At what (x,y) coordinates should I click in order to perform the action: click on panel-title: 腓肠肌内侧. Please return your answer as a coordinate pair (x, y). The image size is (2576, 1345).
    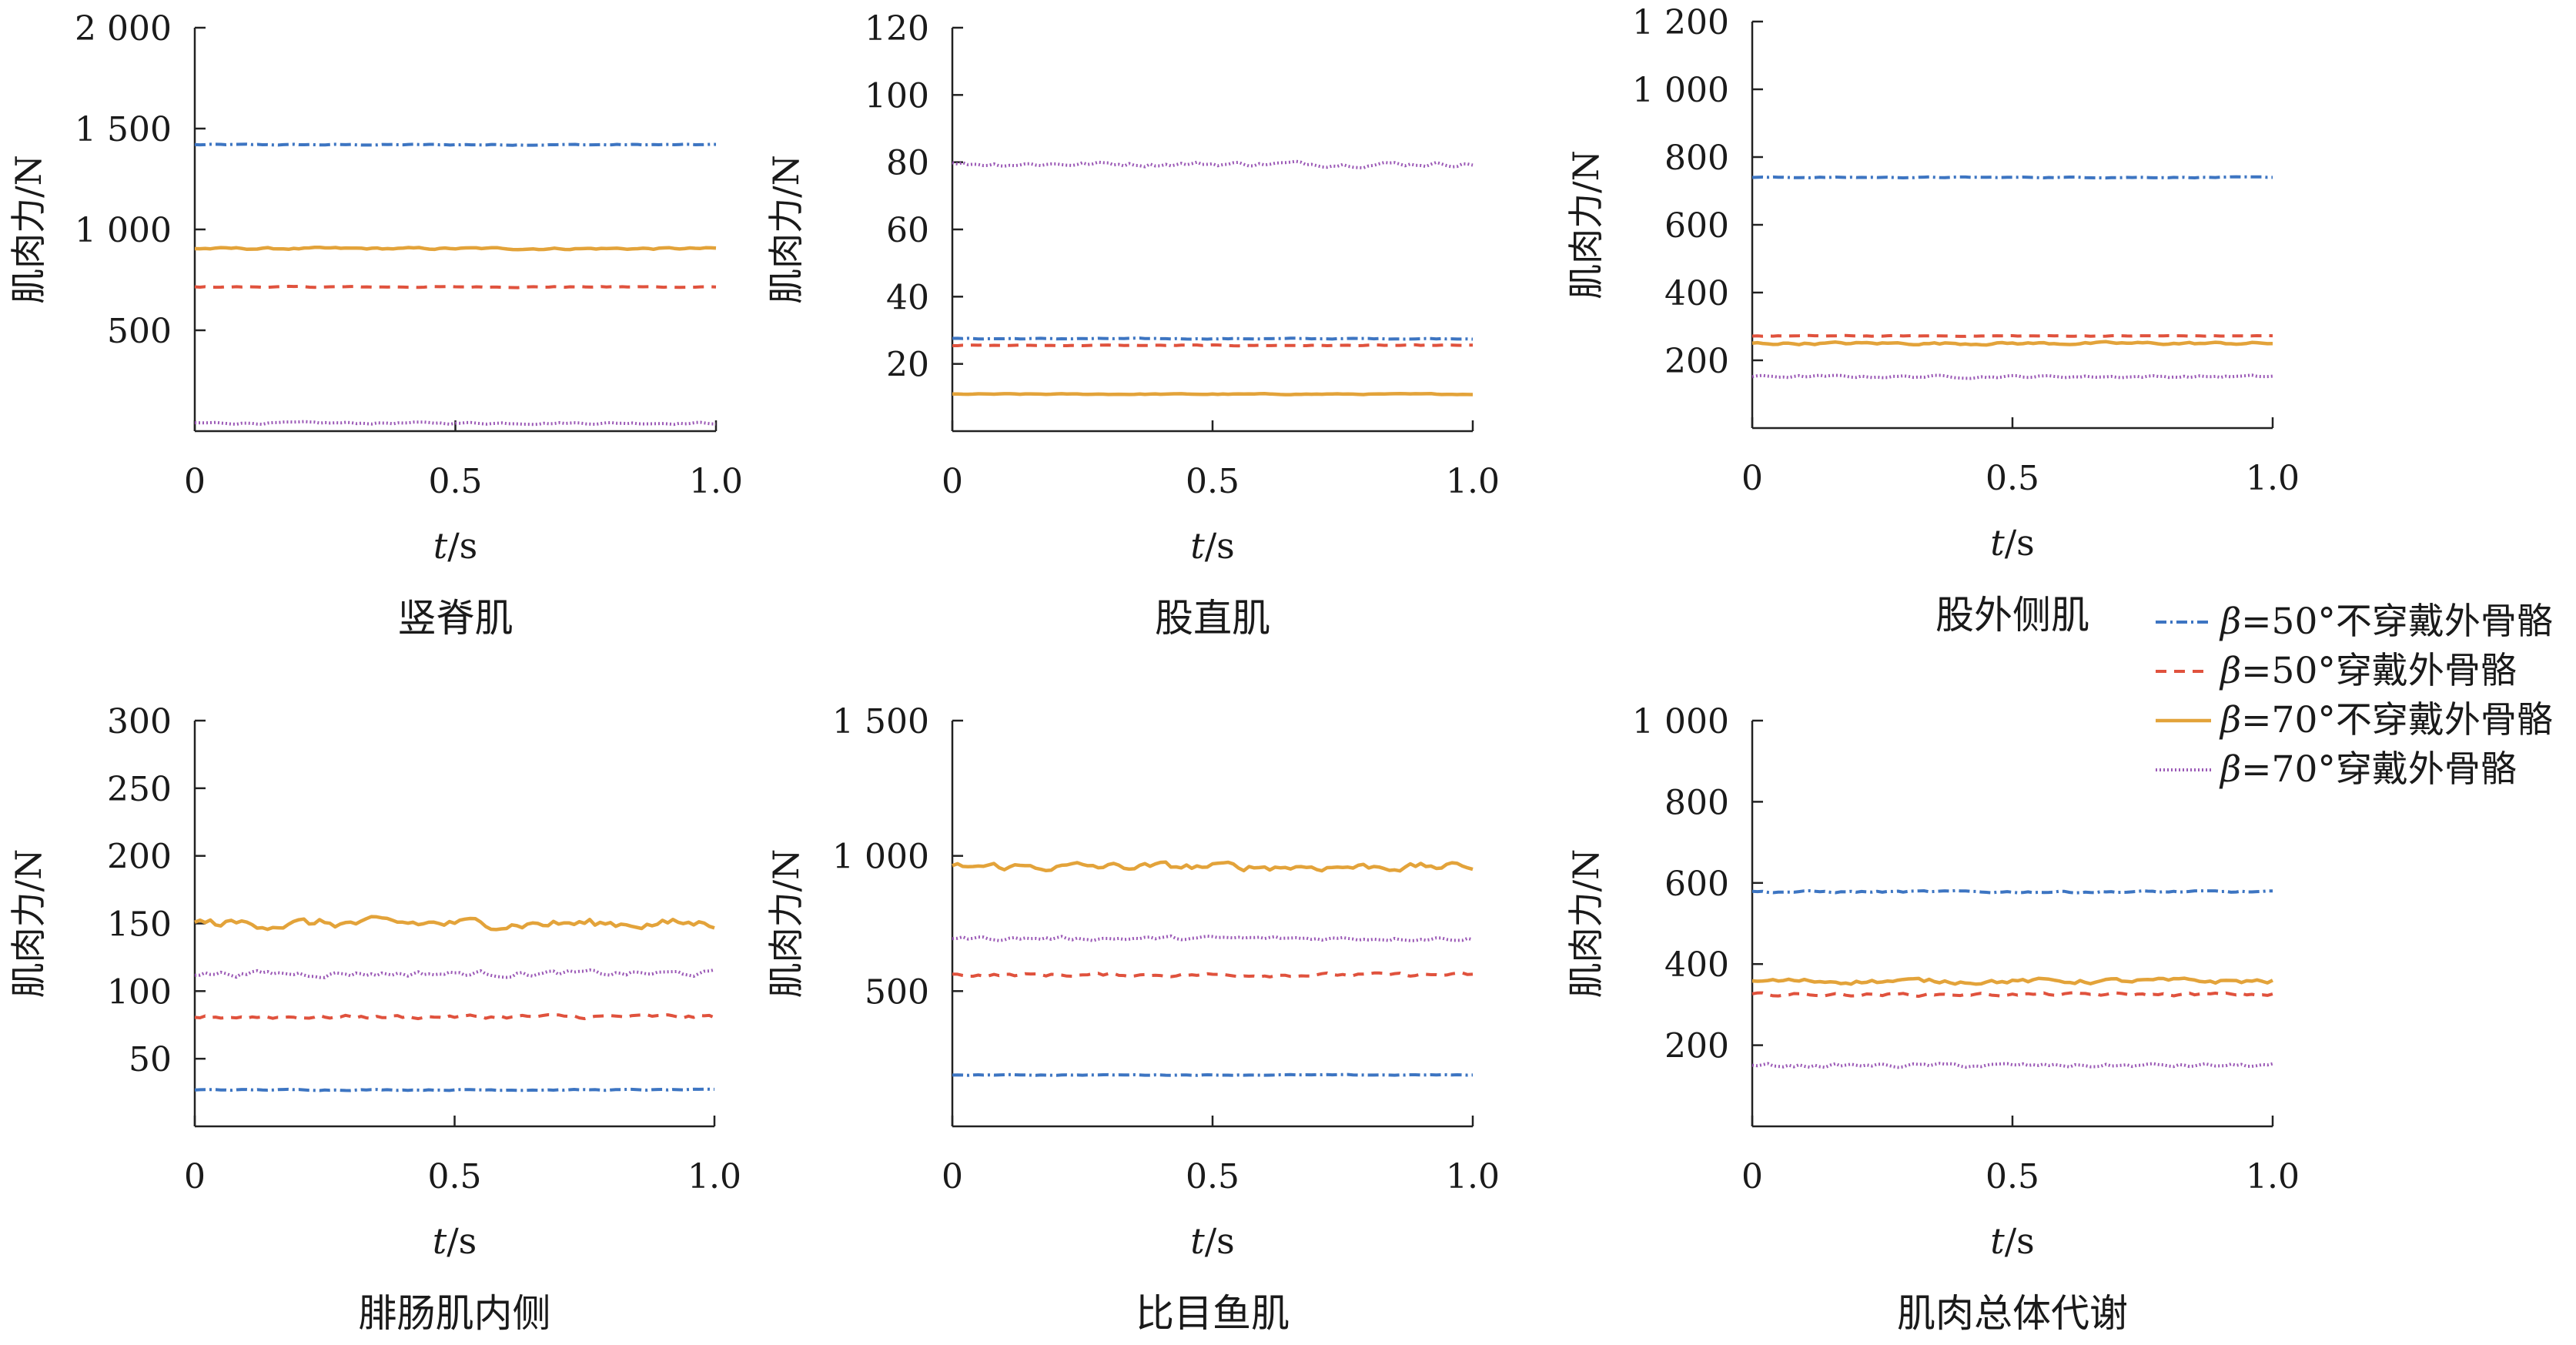
    Looking at the image, I should click on (455, 1313).